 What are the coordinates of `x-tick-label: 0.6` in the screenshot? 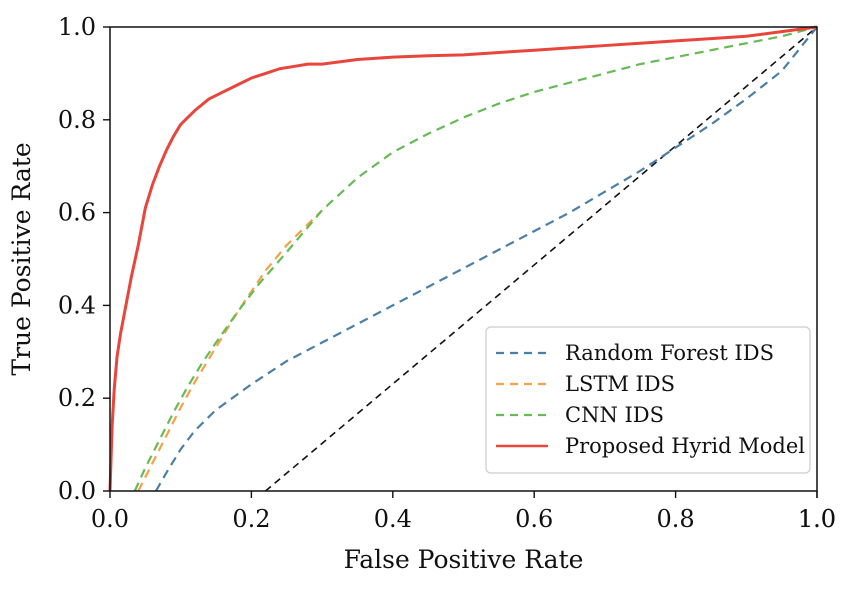 It's located at (534, 519).